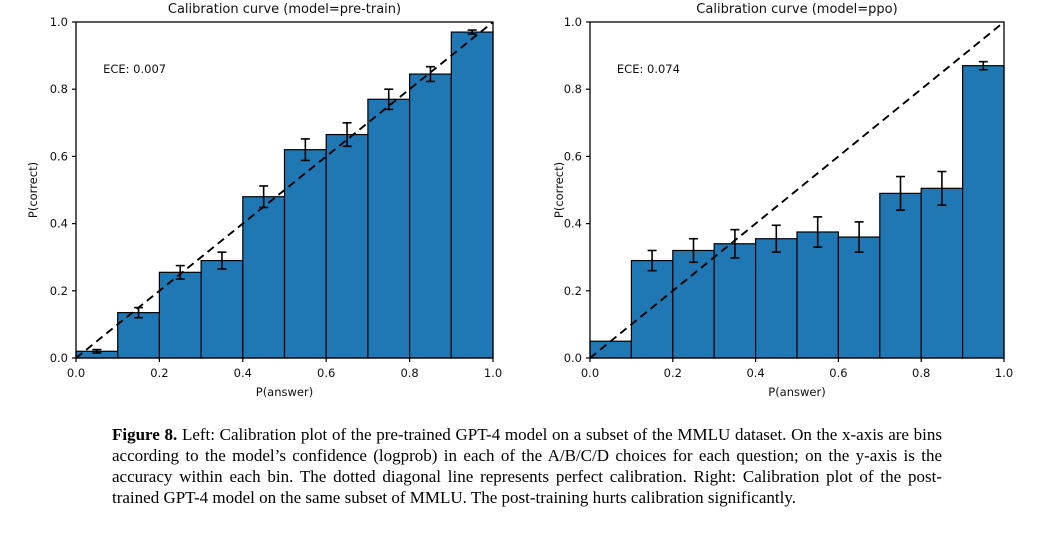 Image resolution: width=1054 pixels, height=544 pixels. Describe the element at coordinates (648, 69) in the screenshot. I see `ece-annotation: ECE: 0.074` at that location.